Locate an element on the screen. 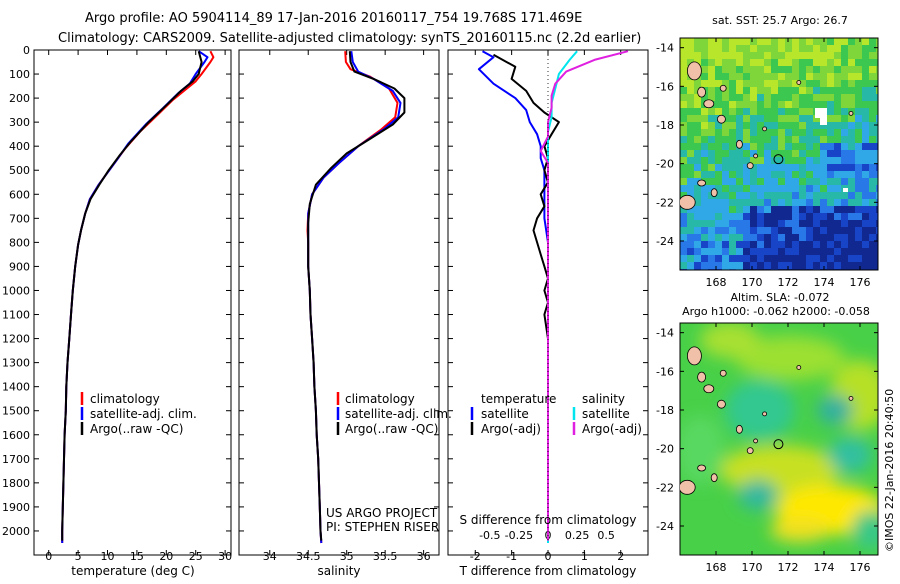 This screenshot has width=900, height=584. y-tick-label: 1300 is located at coordinates (16, 363).